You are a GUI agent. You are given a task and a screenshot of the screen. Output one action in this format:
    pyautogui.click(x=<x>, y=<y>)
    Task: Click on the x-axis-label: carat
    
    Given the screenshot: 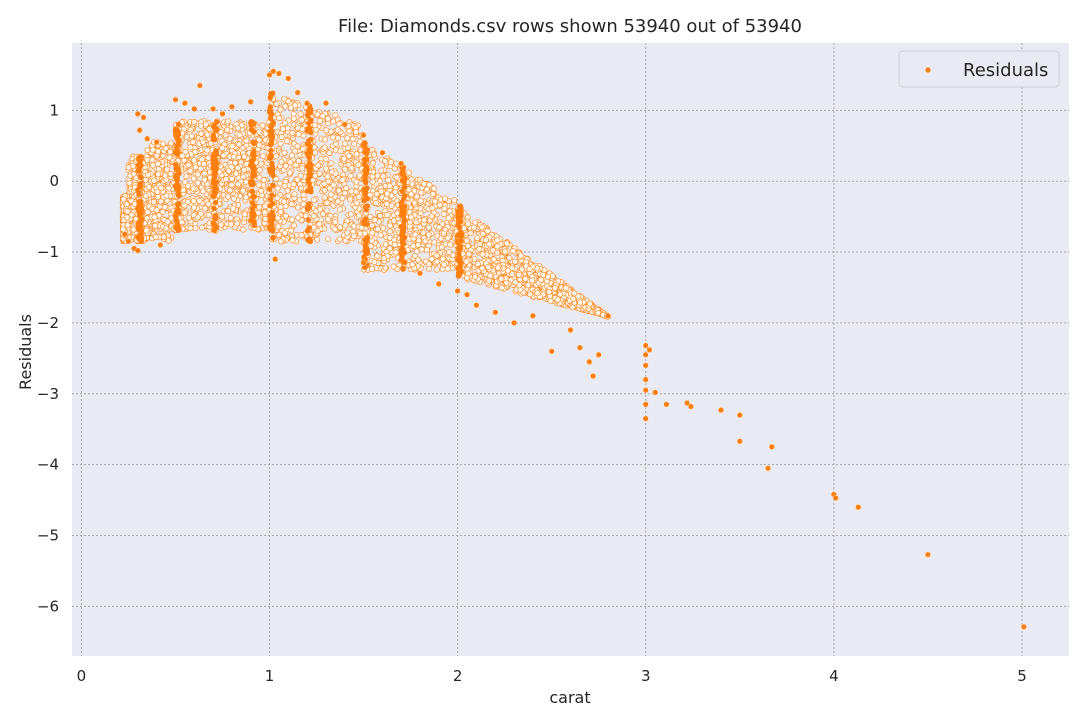 What is the action you would take?
    pyautogui.click(x=569, y=697)
    